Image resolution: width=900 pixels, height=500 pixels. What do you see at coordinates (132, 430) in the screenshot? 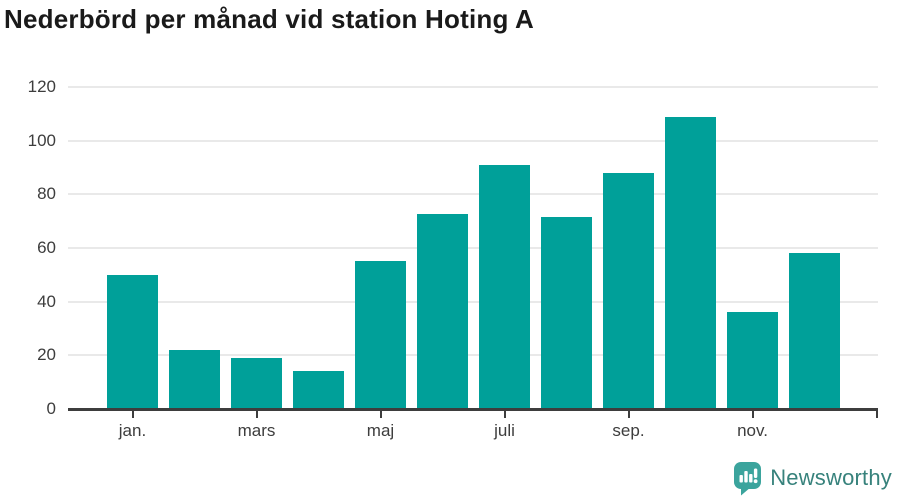
I see `x-tick-label: jan.` at bounding box center [132, 430].